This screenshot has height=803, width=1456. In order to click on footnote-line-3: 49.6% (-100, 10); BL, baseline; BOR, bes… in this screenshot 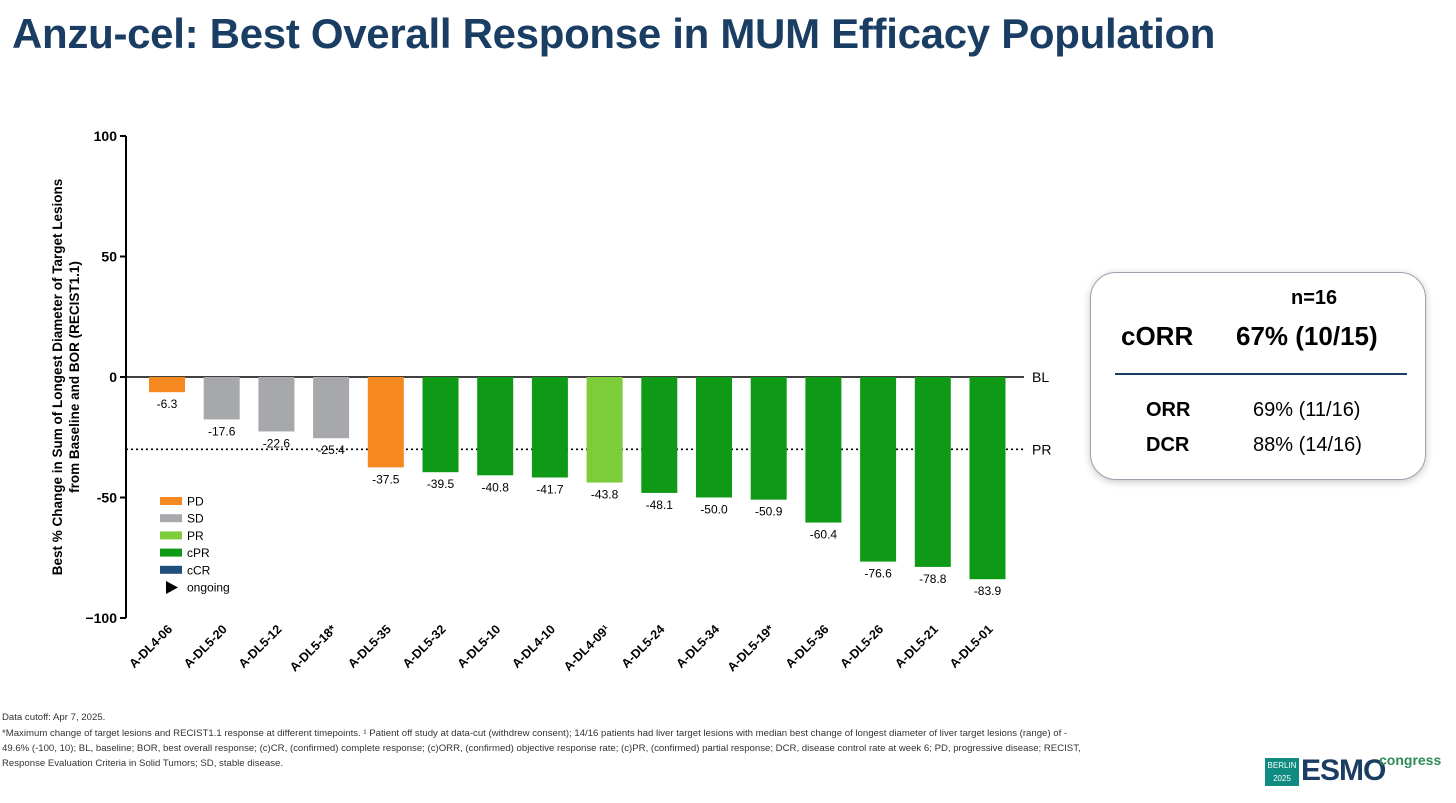, I will do `click(541, 748)`.